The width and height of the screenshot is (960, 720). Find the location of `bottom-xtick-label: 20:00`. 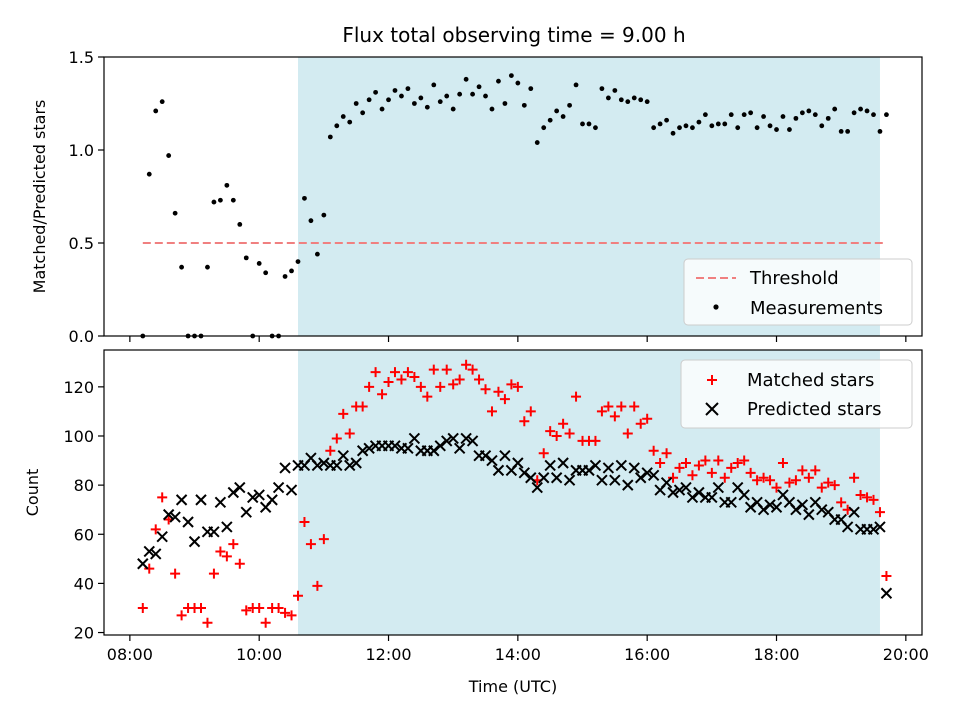

bottom-xtick-label: 20:00 is located at coordinates (906, 654).